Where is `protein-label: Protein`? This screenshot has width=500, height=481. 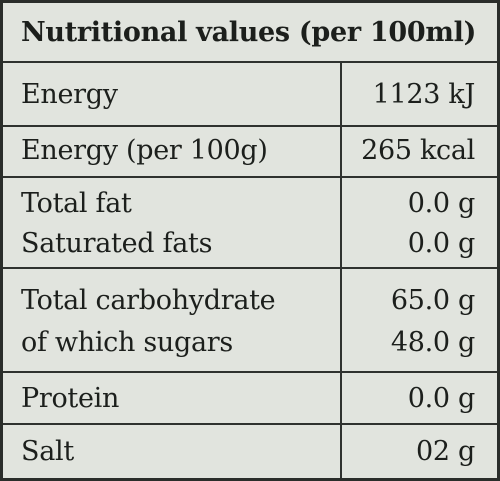 protein-label: Protein is located at coordinates (70, 398).